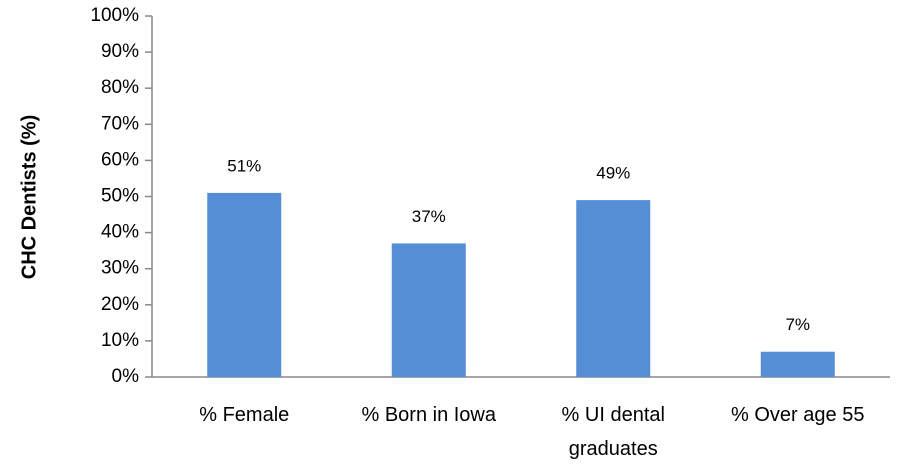 This screenshot has height=466, width=906. What do you see at coordinates (120, 159) in the screenshot?
I see `y-tick-label: 60%` at bounding box center [120, 159].